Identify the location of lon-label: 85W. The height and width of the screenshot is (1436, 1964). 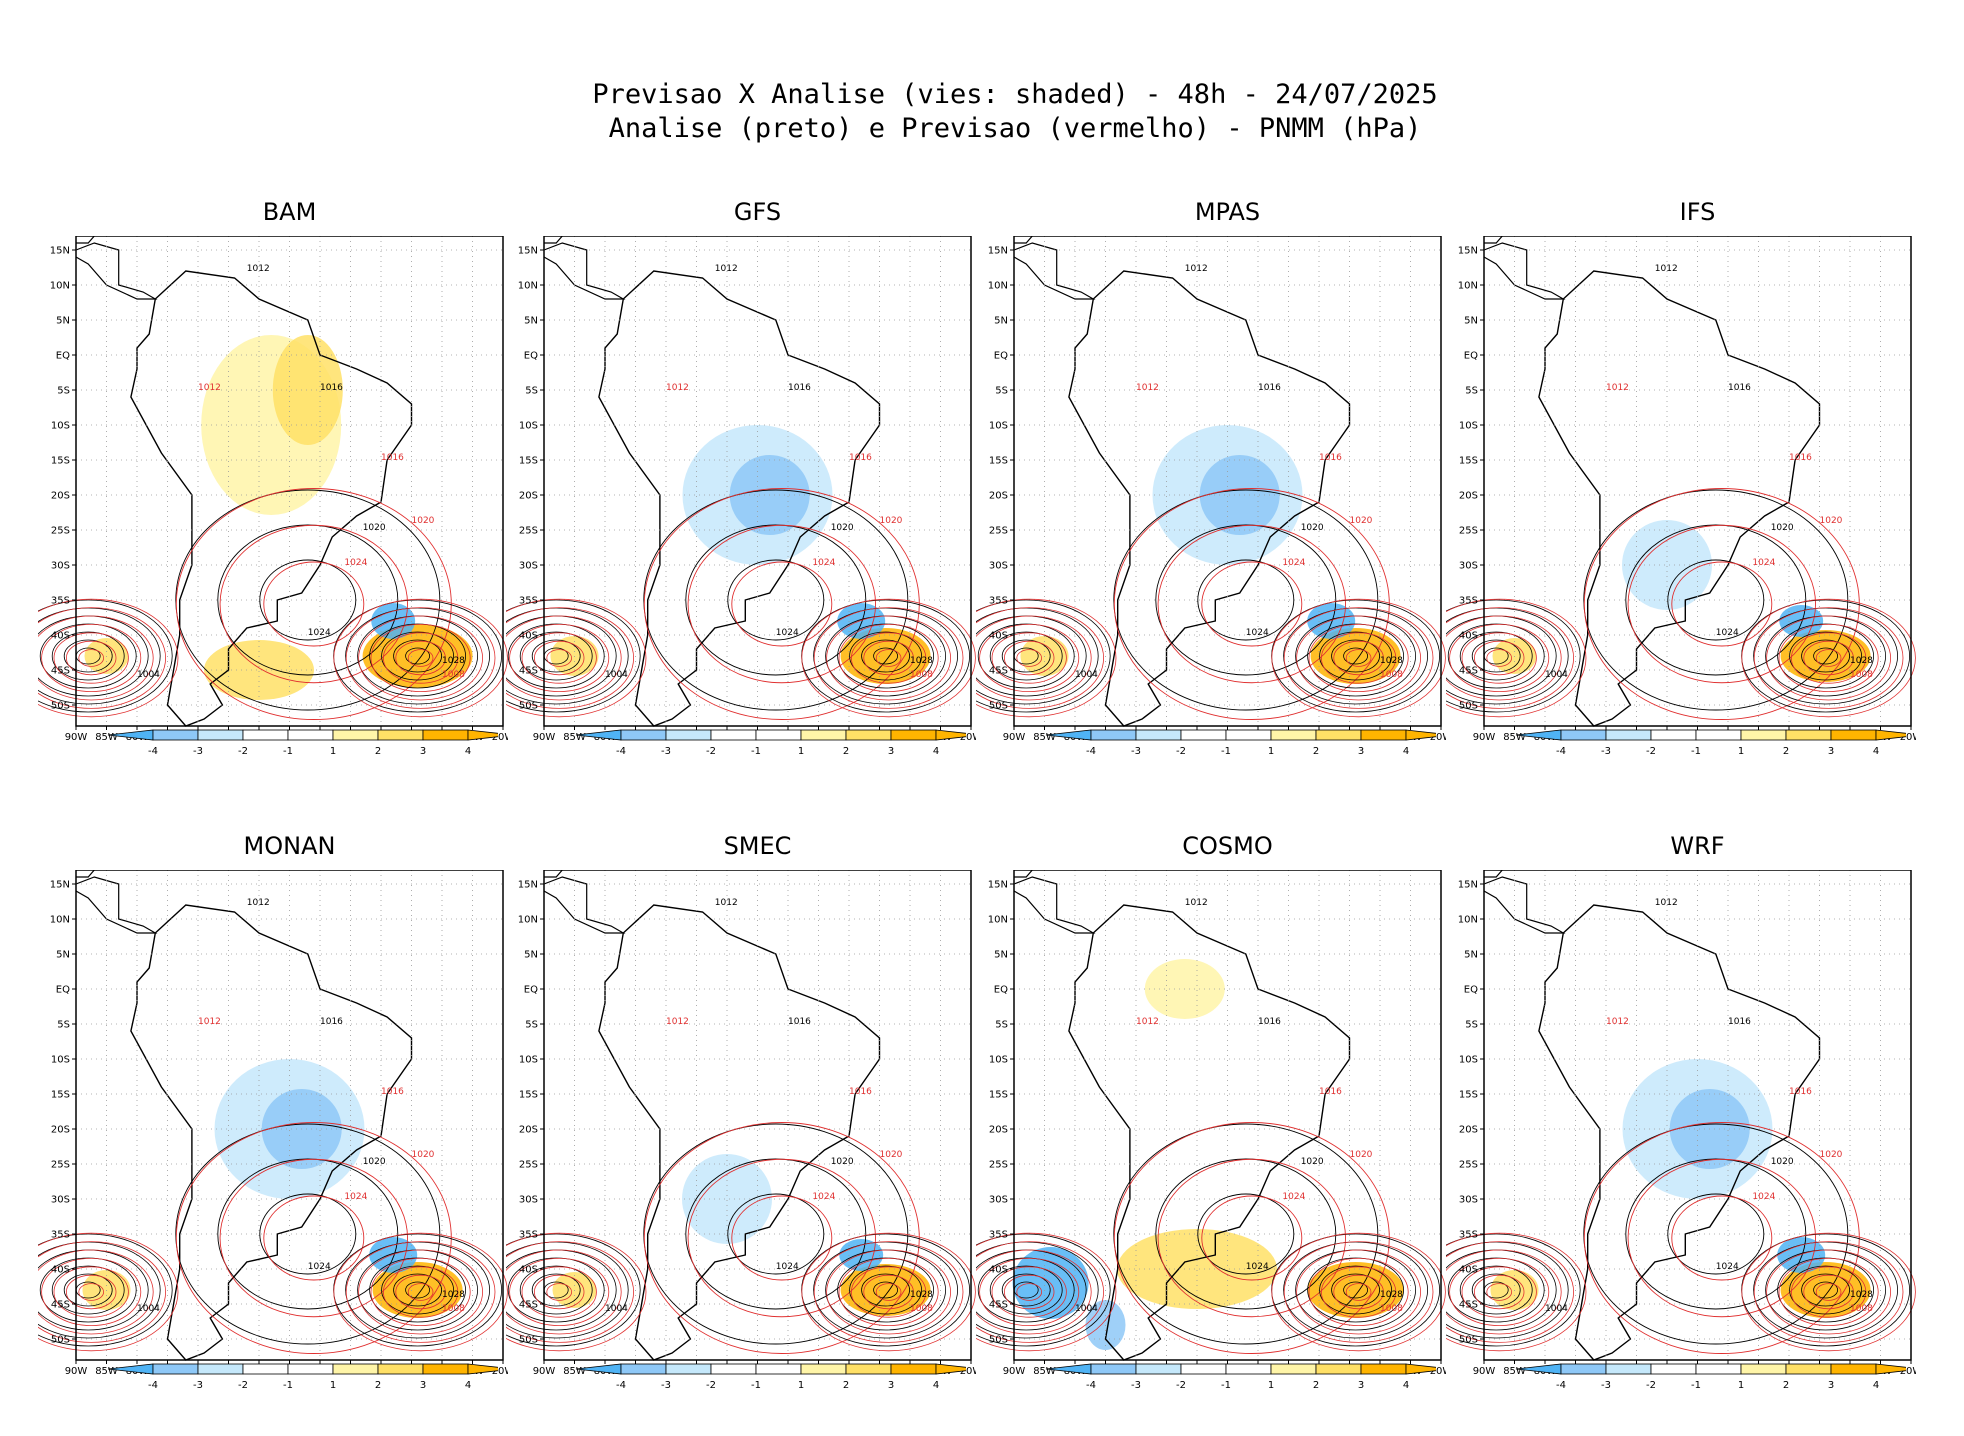
(1514, 1371).